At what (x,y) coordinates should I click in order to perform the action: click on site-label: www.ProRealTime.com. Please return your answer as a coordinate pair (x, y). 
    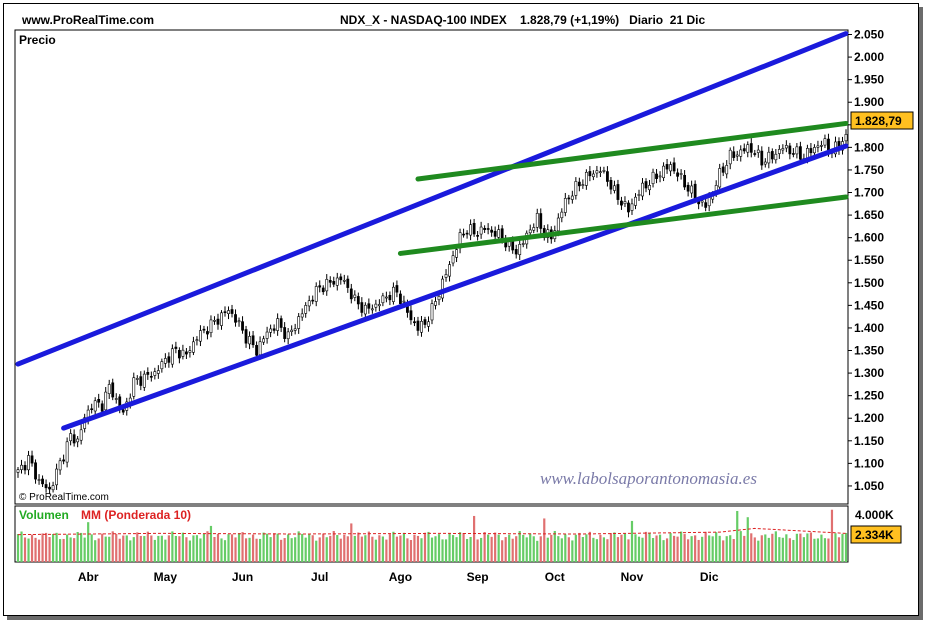
    Looking at the image, I should click on (88, 20).